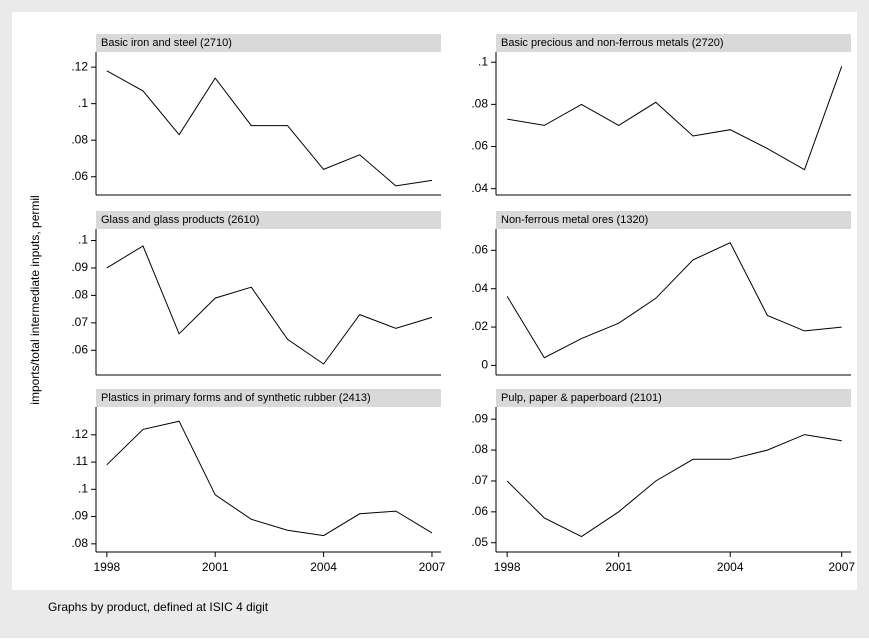 Image resolution: width=869 pixels, height=643 pixels. I want to click on panel-title: Basic iron and steel (2710), so click(166, 43).